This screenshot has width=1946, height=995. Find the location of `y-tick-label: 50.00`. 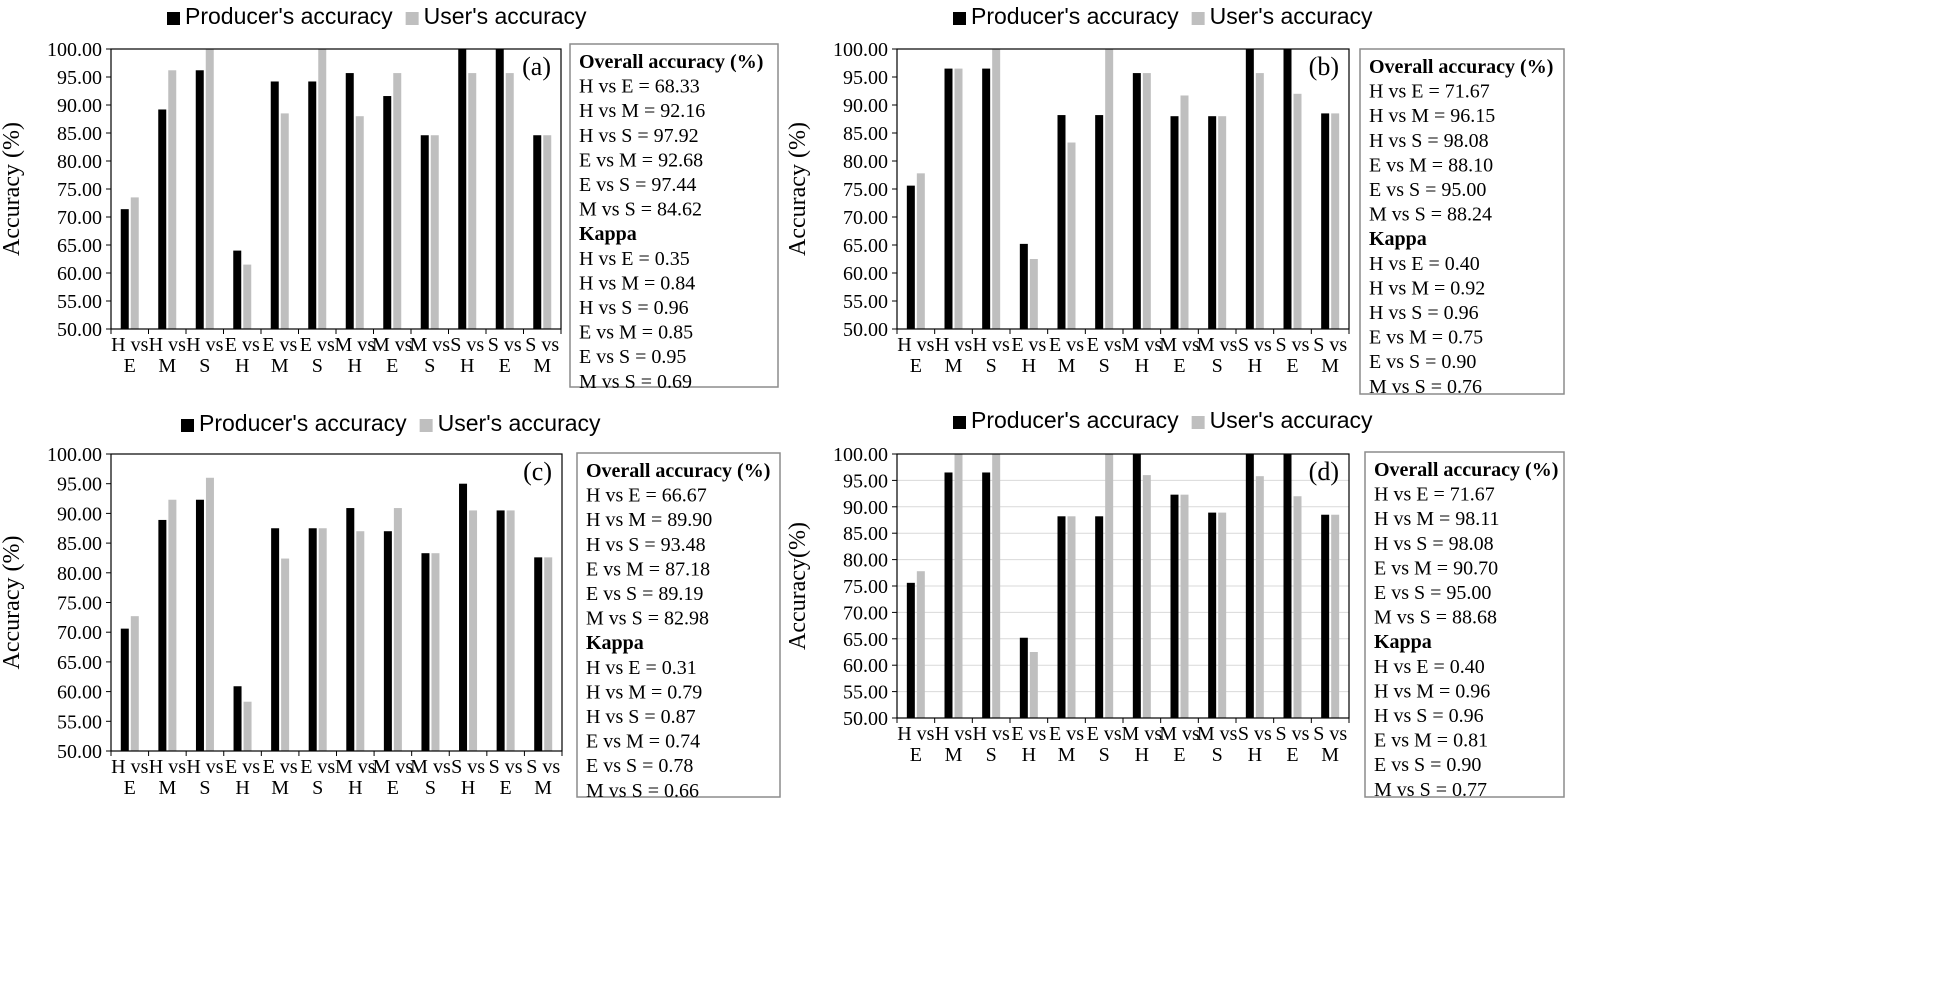

y-tick-label: 50.00 is located at coordinates (79, 330).